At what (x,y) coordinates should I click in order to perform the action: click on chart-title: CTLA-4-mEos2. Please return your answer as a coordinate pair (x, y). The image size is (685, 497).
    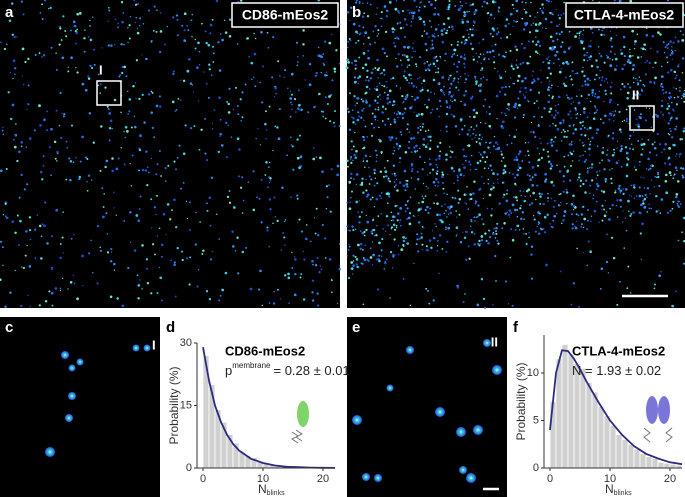
    Looking at the image, I should click on (618, 350).